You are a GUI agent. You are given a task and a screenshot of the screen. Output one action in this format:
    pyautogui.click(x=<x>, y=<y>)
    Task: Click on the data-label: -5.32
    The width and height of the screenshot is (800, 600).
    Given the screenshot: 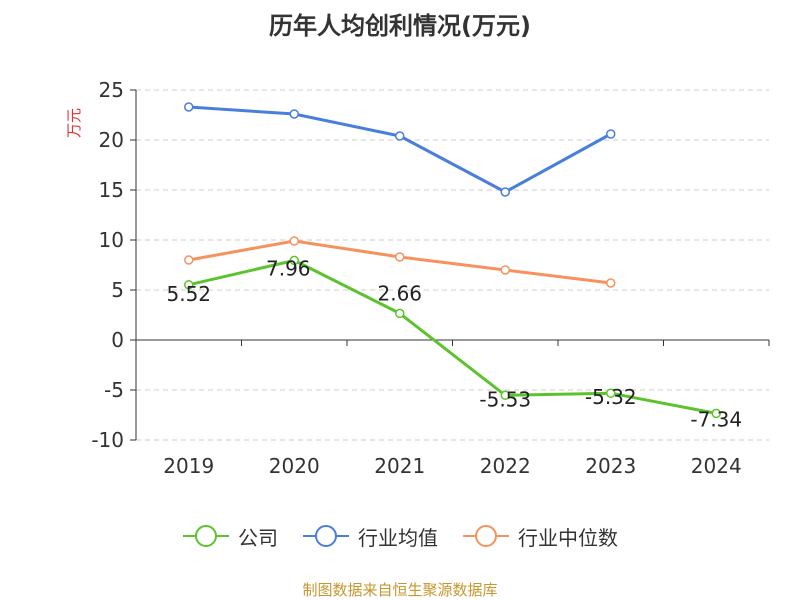 What is the action you would take?
    pyautogui.click(x=611, y=397)
    